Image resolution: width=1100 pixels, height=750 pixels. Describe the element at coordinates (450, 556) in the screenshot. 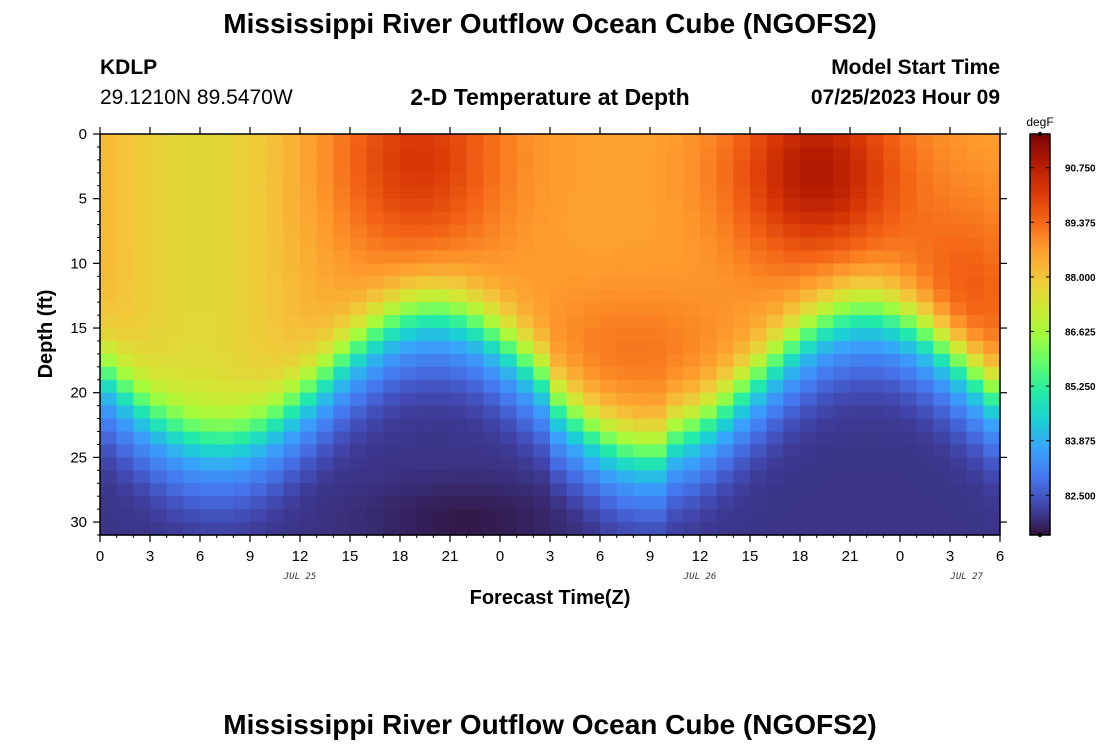

I see `x-tick-label: 21` at that location.